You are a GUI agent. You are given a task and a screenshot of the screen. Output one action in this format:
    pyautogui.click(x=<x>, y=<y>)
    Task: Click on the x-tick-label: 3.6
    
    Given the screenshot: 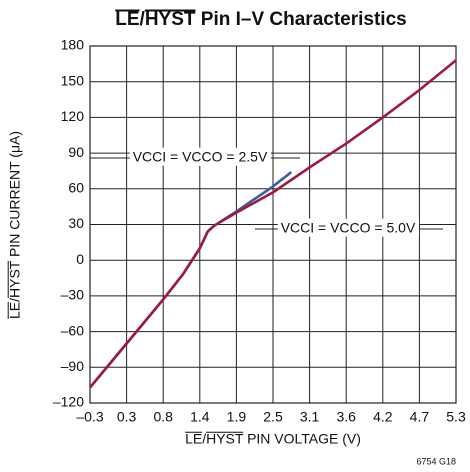 What is the action you would take?
    pyautogui.click(x=346, y=417)
    